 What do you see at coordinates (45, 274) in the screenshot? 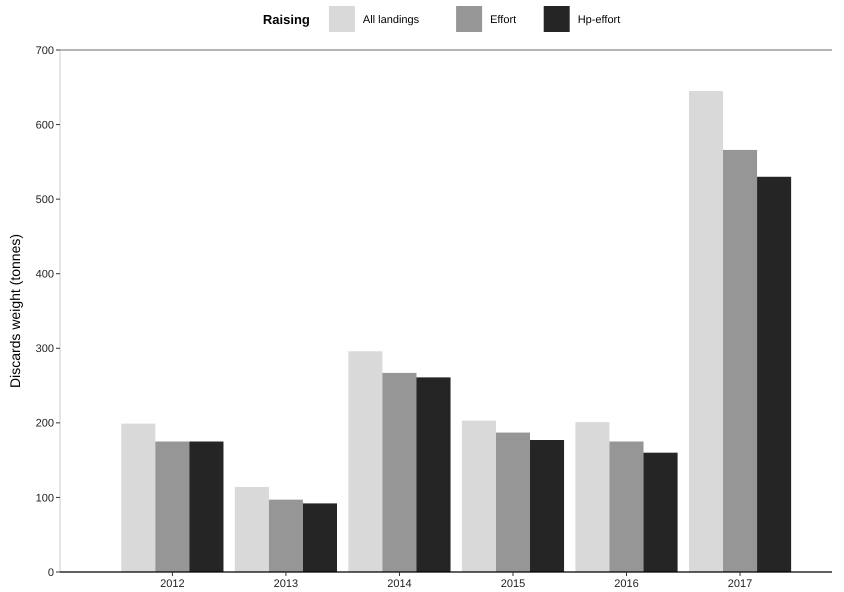
I see `y-tick-label: 400` at bounding box center [45, 274].